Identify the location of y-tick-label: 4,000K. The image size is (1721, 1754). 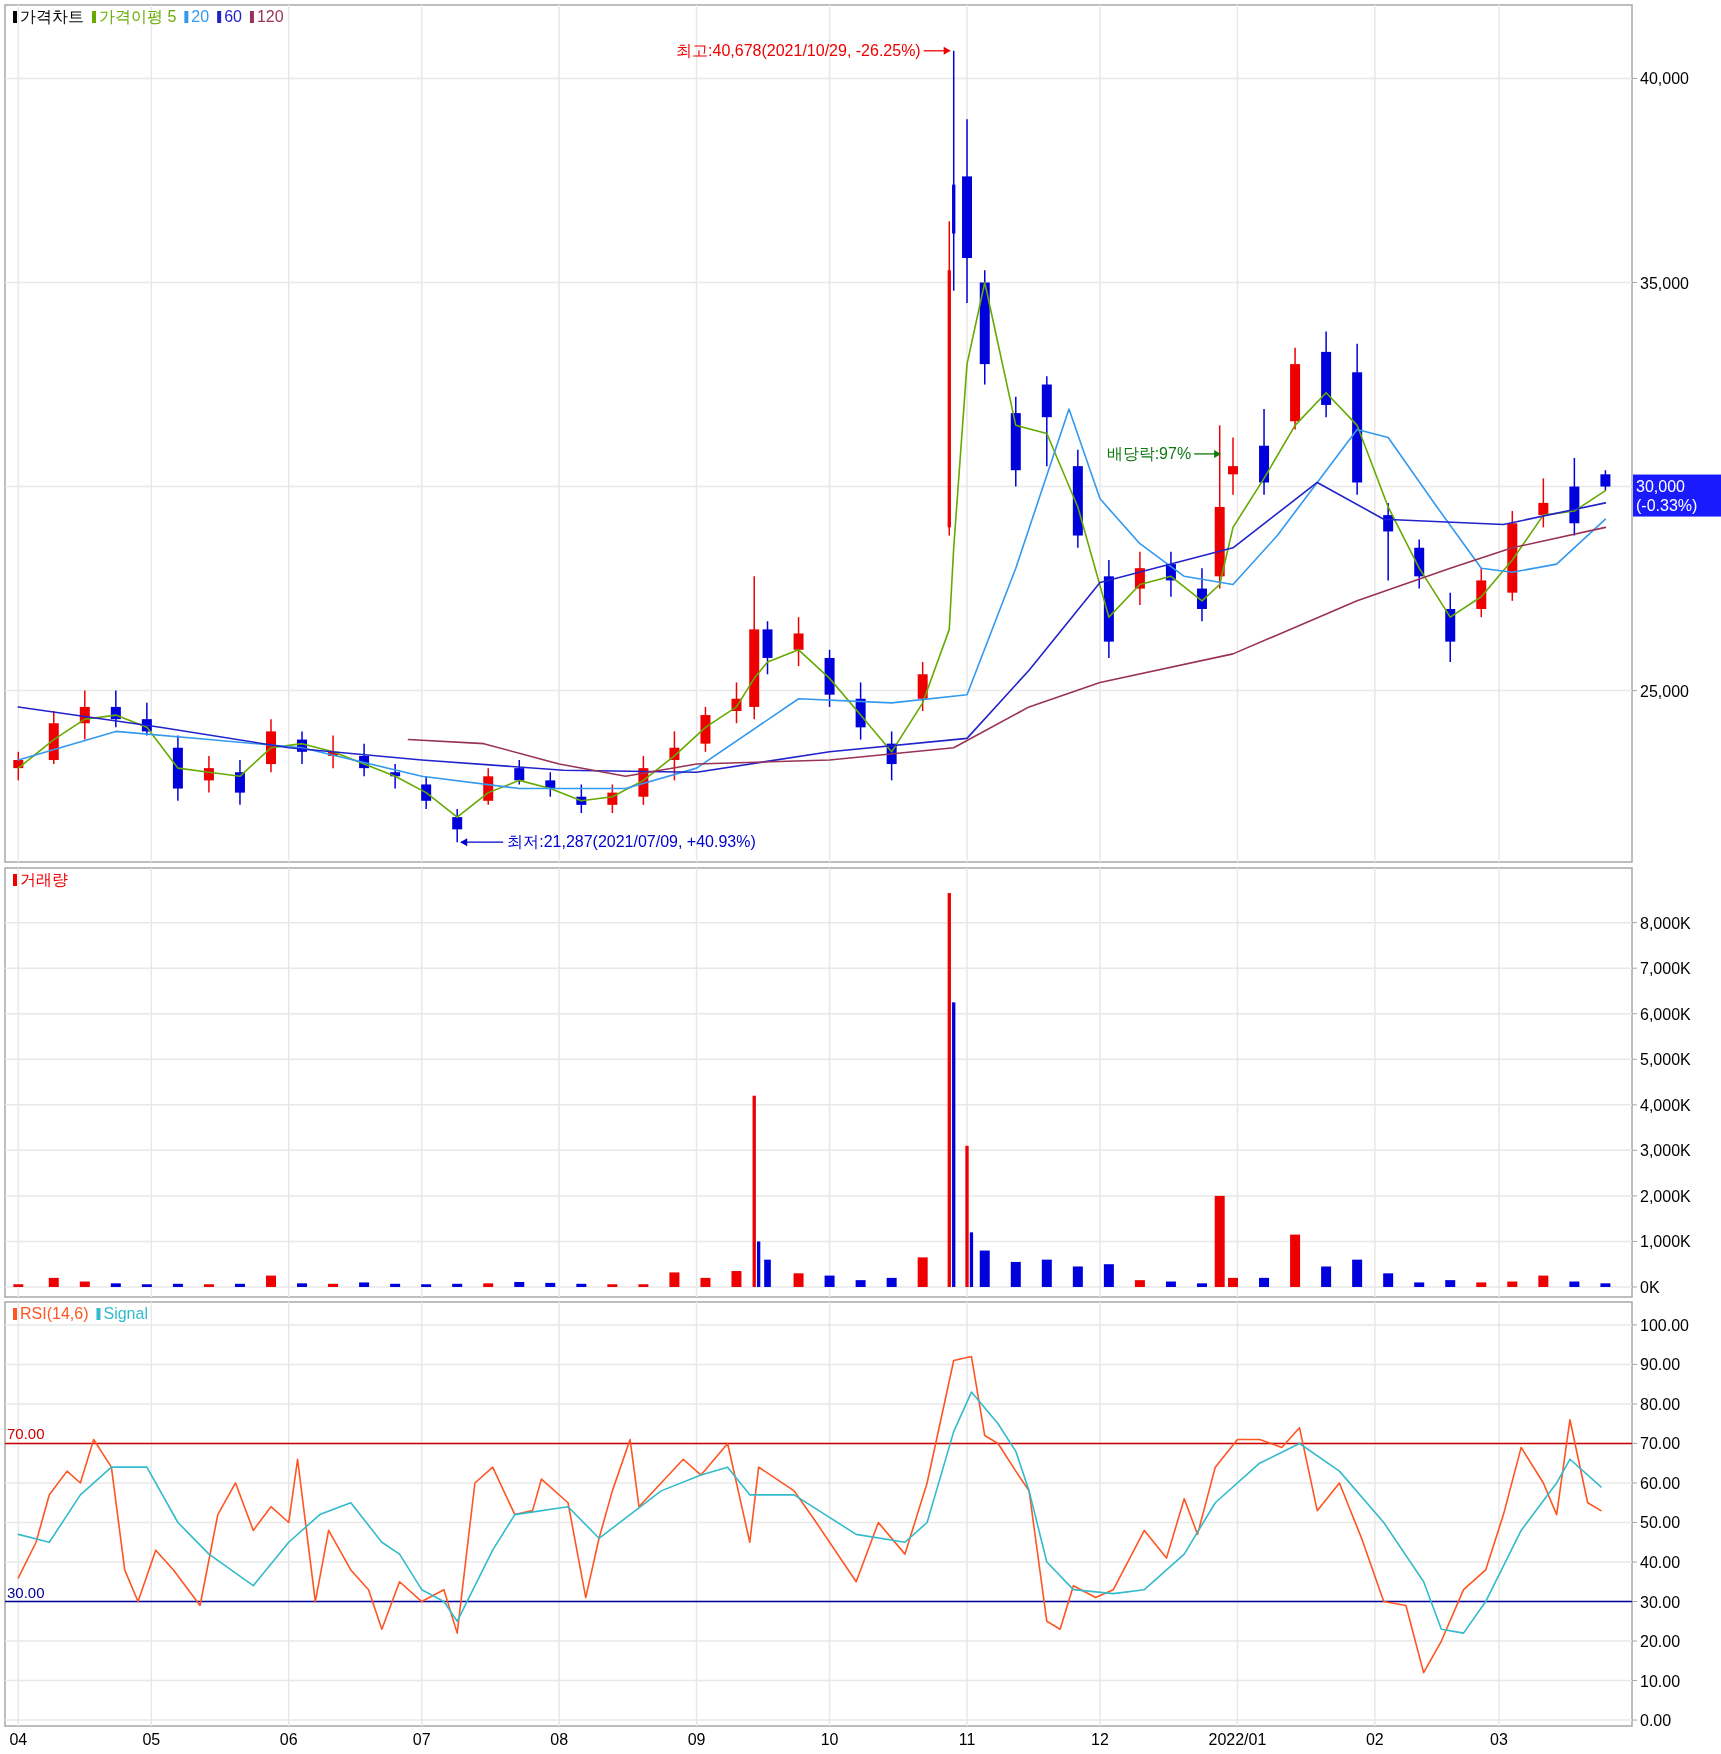
(1666, 1105).